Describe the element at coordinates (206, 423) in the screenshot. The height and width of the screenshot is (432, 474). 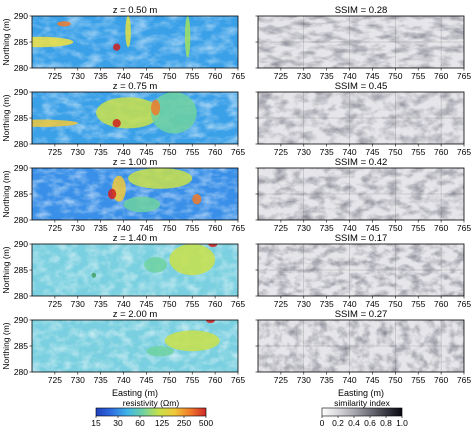
I see `colorbar-tick-label: 500` at that location.